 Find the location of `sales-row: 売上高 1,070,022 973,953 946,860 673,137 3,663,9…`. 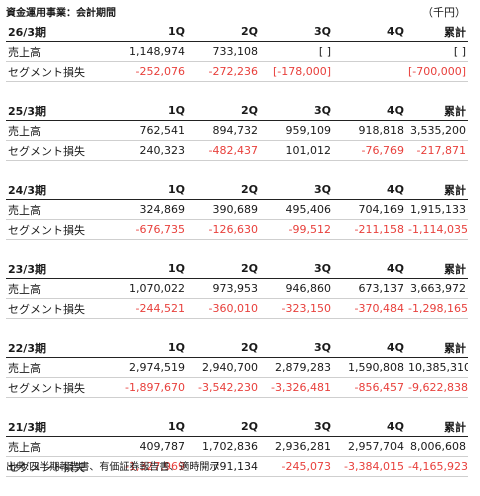

sales-row: 売上高 1,070,022 973,953 946,860 673,137 3,663,9… is located at coordinates (237, 288).